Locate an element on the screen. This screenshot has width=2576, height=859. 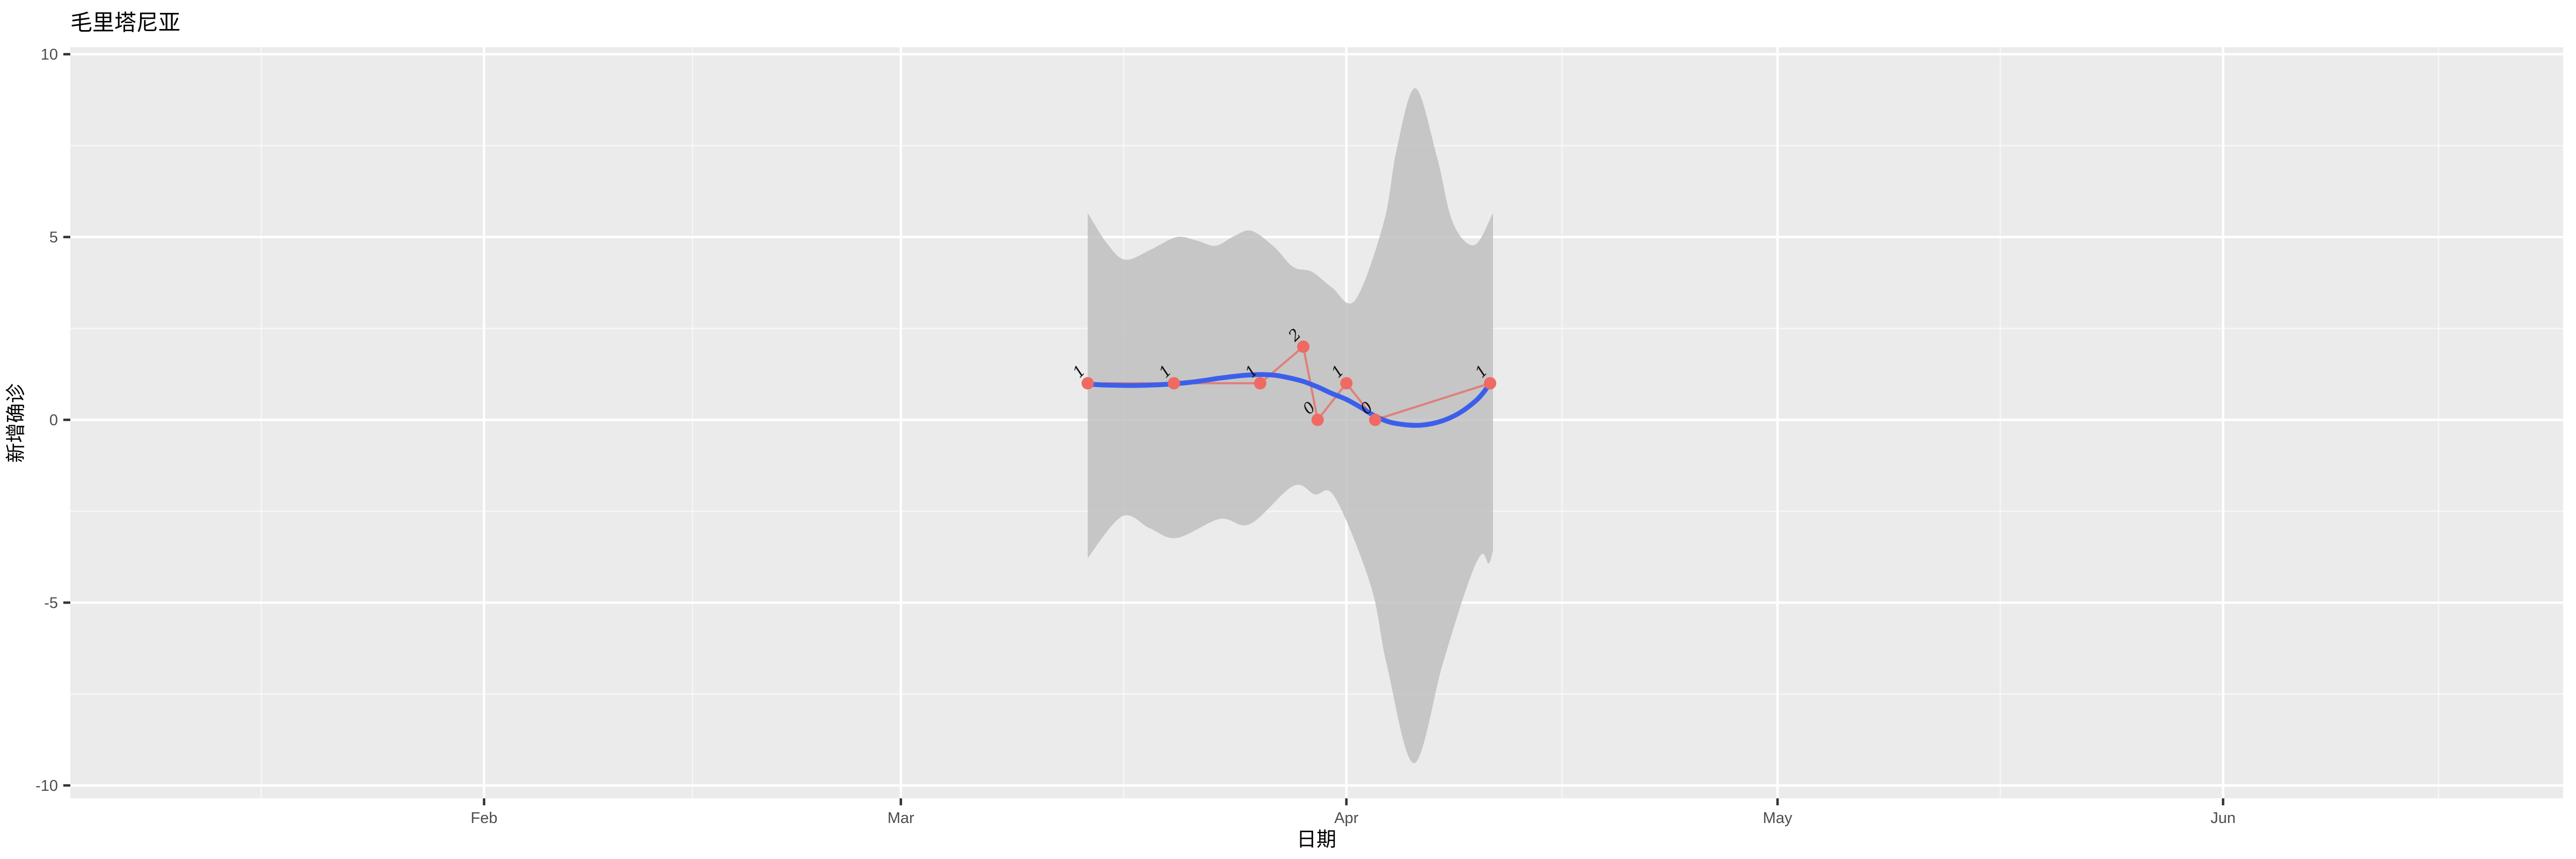
x-tick-label-apr: Apr is located at coordinates (1346, 818).